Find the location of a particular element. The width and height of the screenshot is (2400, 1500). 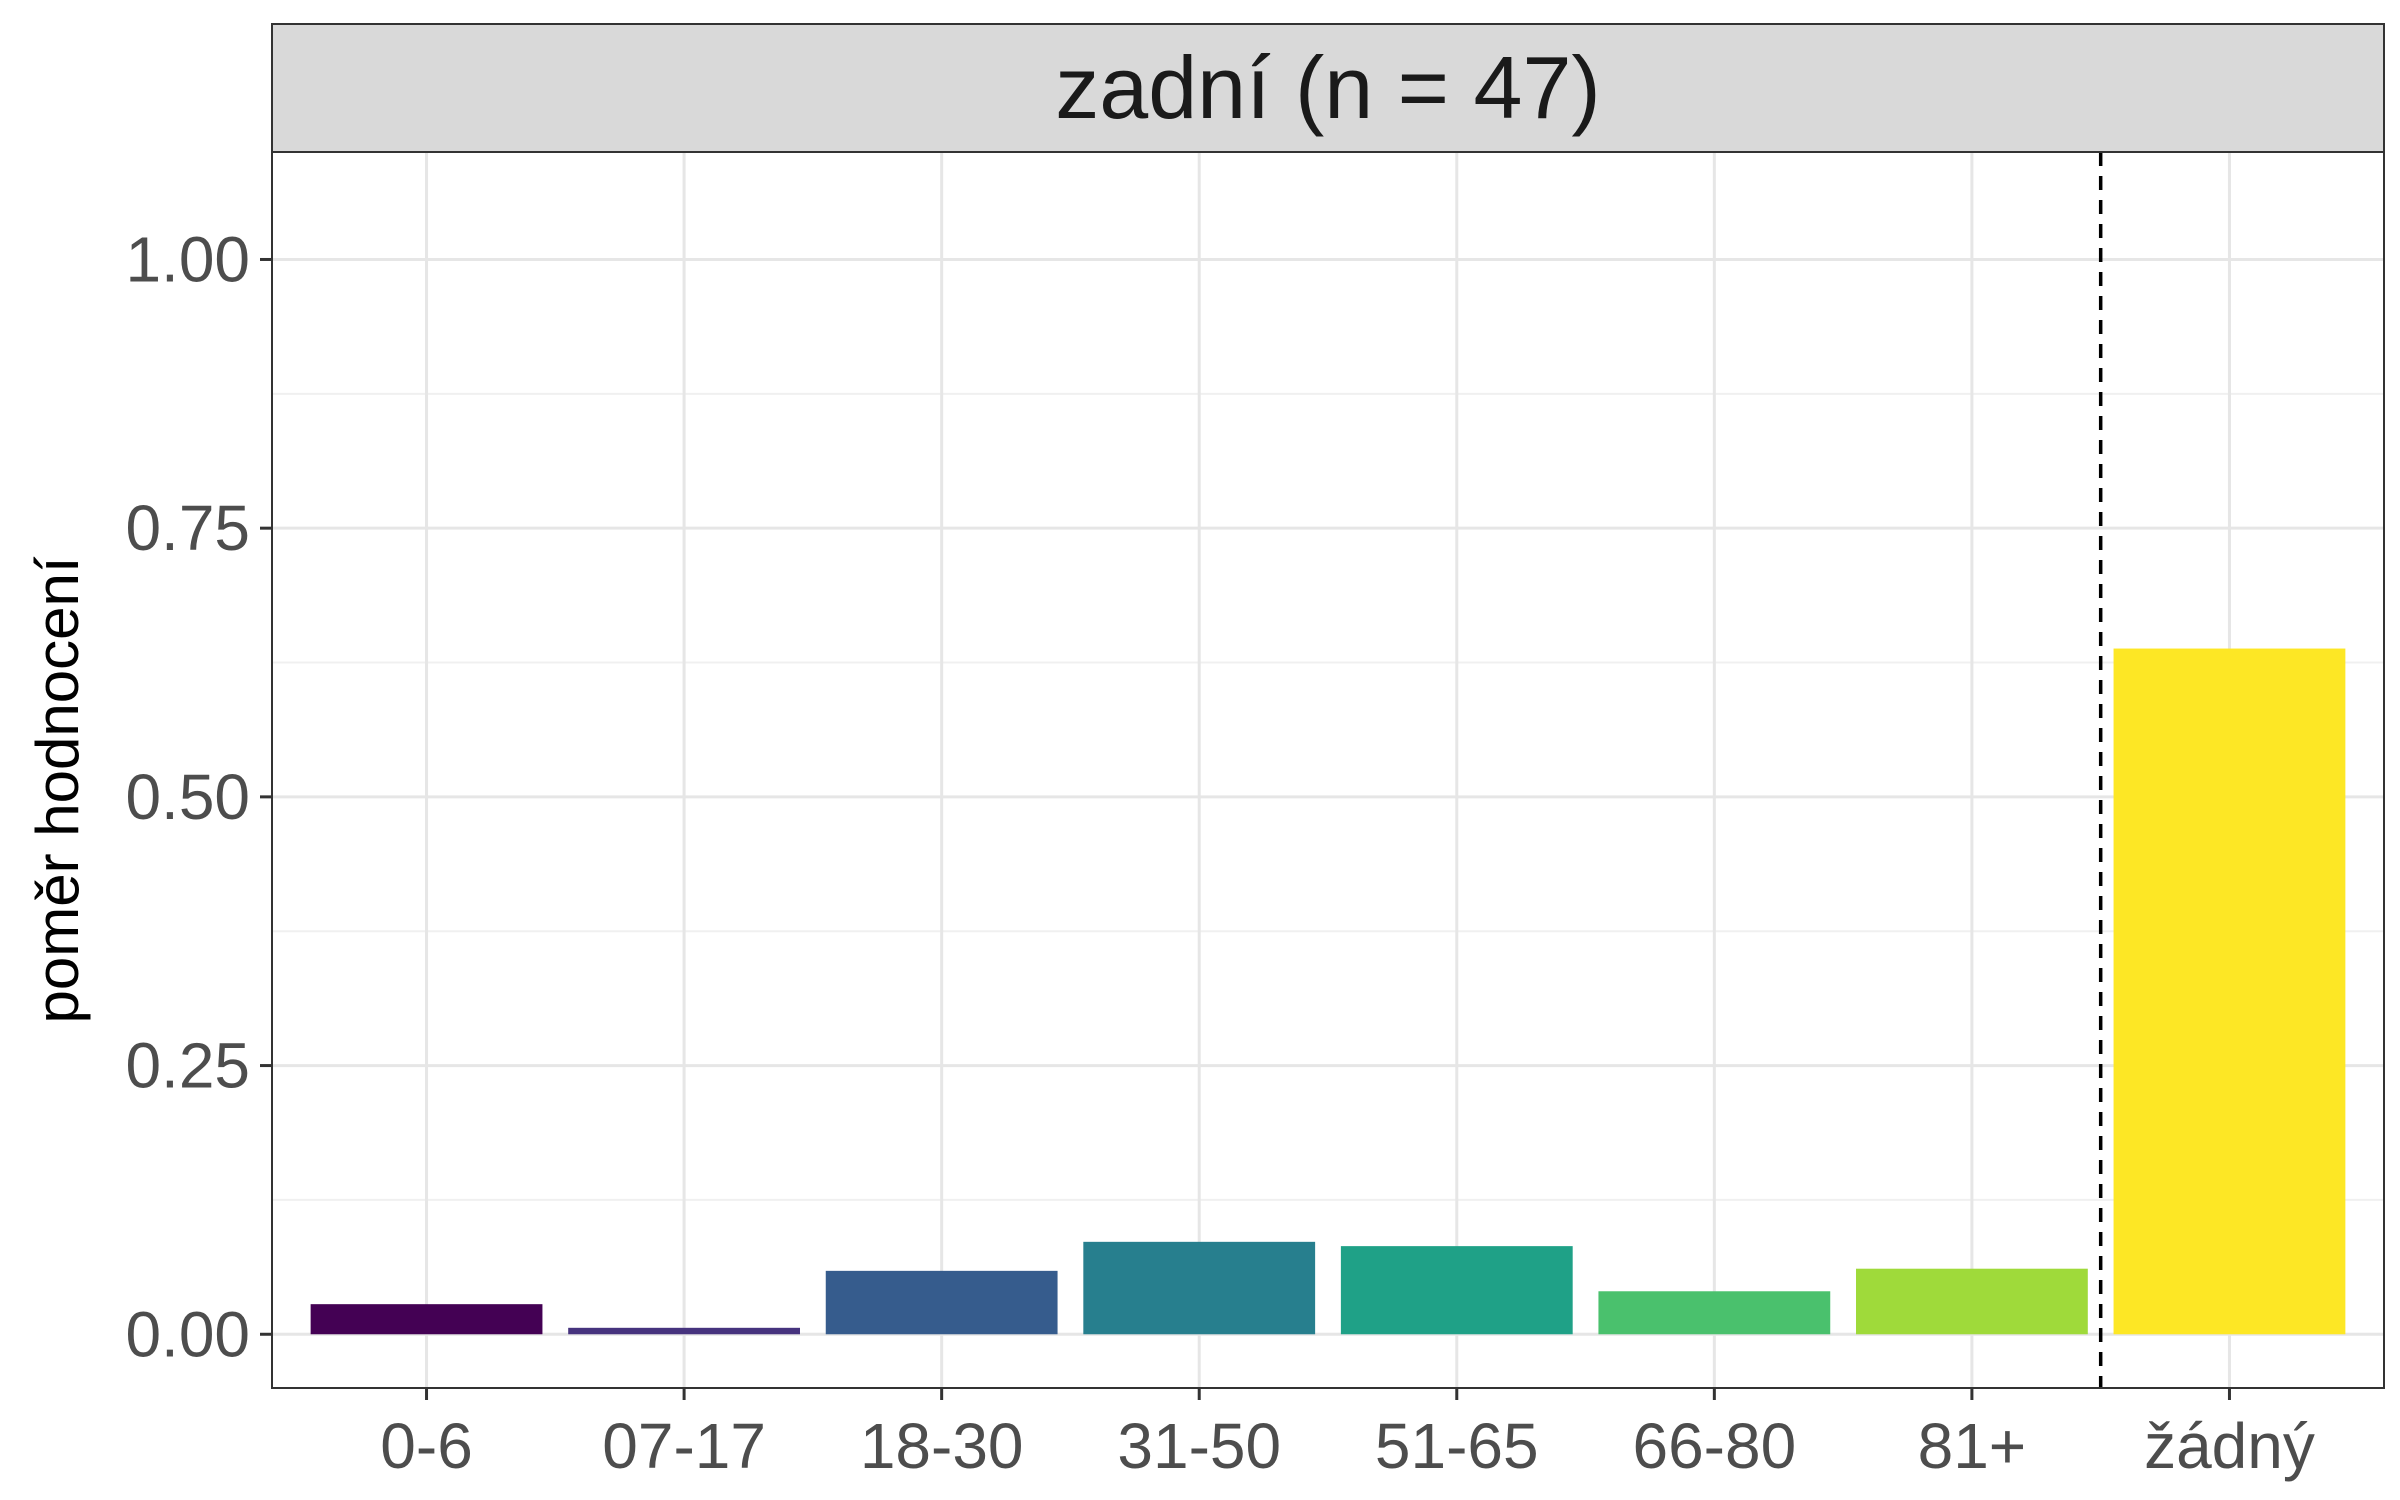

y-axis: 0.00 0.25 0.50 0.75 1.00 is located at coordinates (198, 796).